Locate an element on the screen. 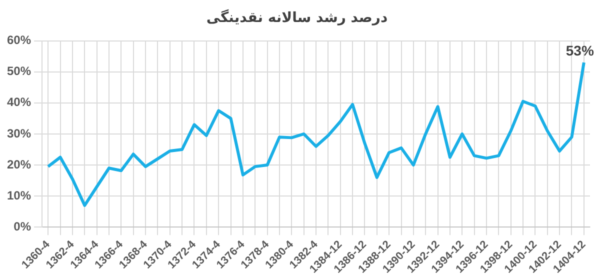 The width and height of the screenshot is (600, 279). y-tick-label: 40% is located at coordinates (19, 102).